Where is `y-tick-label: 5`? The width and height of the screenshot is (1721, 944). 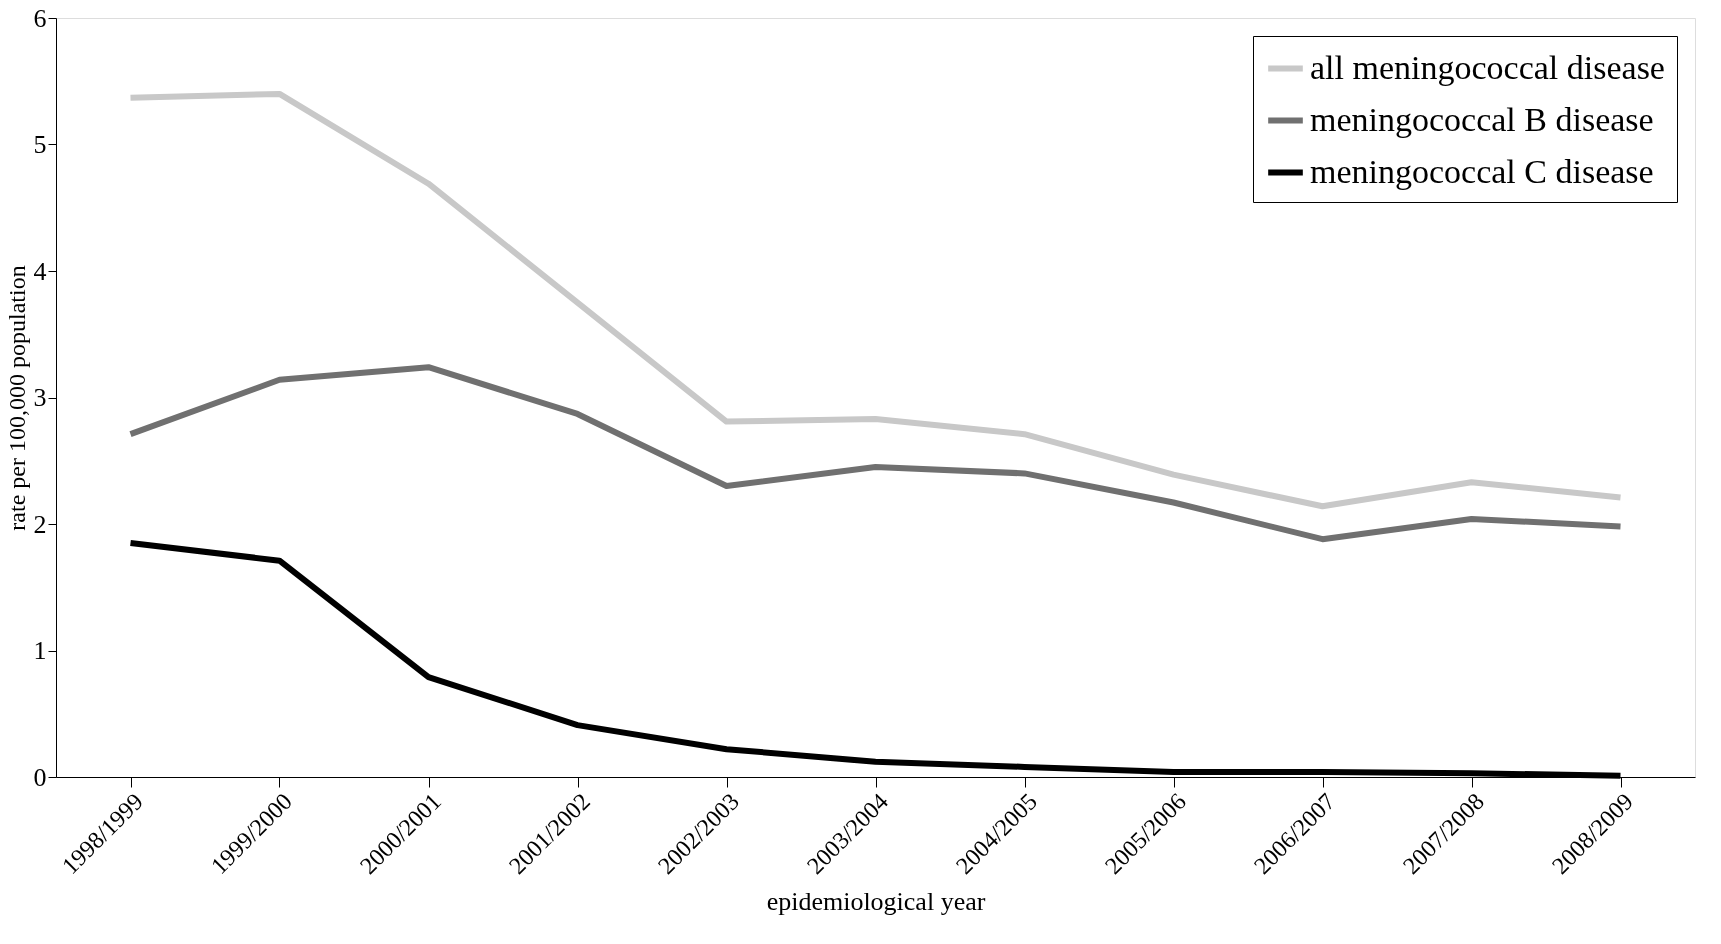
y-tick-label: 5 is located at coordinates (40, 144).